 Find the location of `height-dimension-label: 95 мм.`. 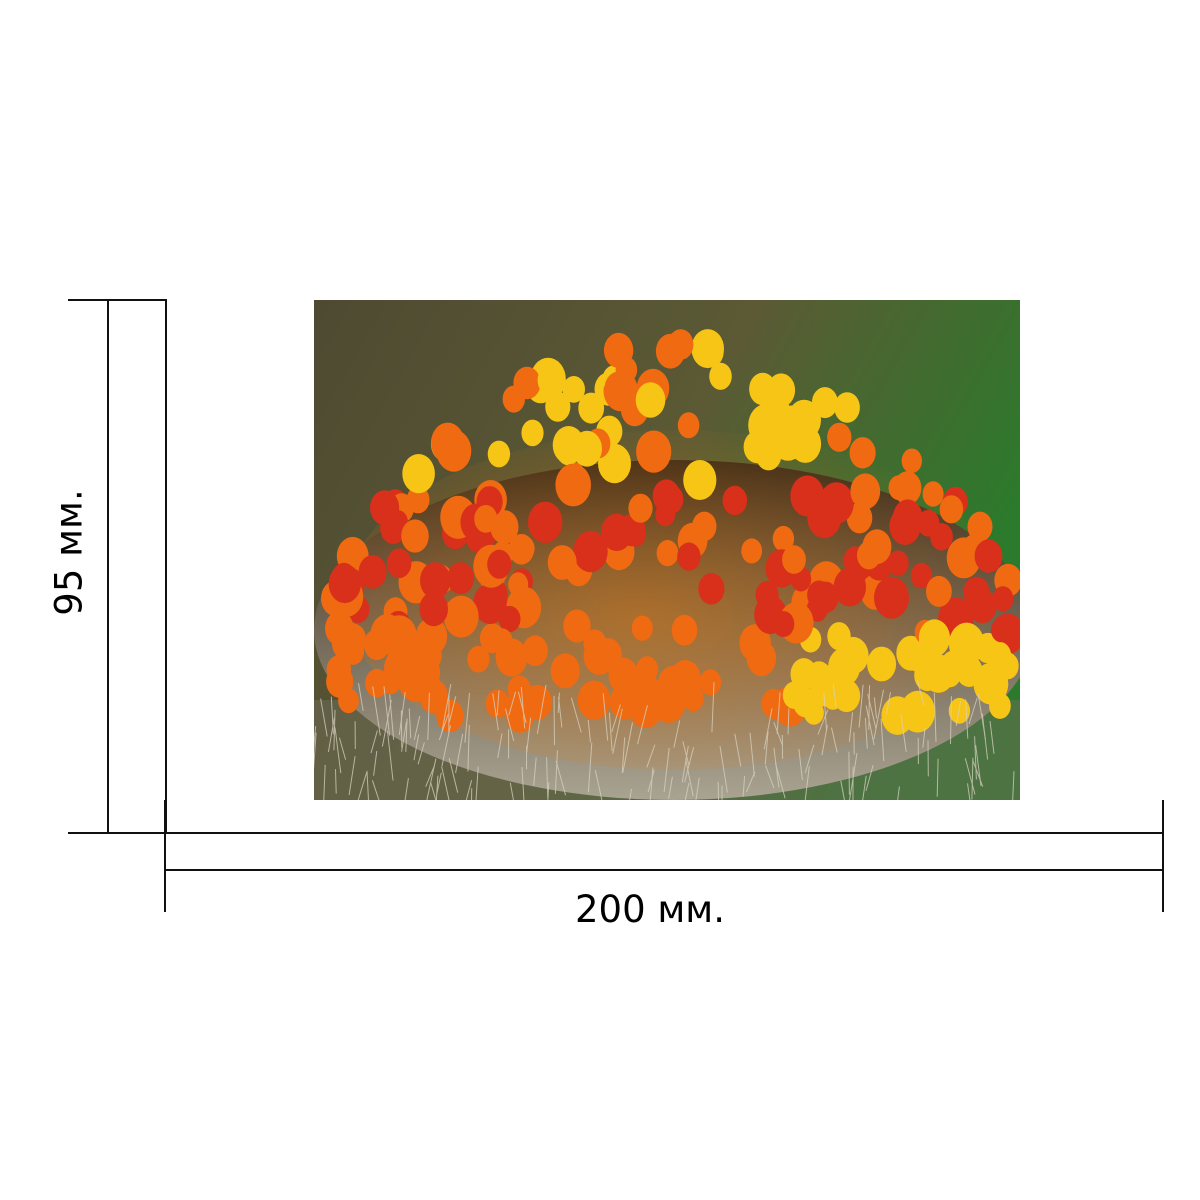

height-dimension-label: 95 мм. is located at coordinates (69, 552).